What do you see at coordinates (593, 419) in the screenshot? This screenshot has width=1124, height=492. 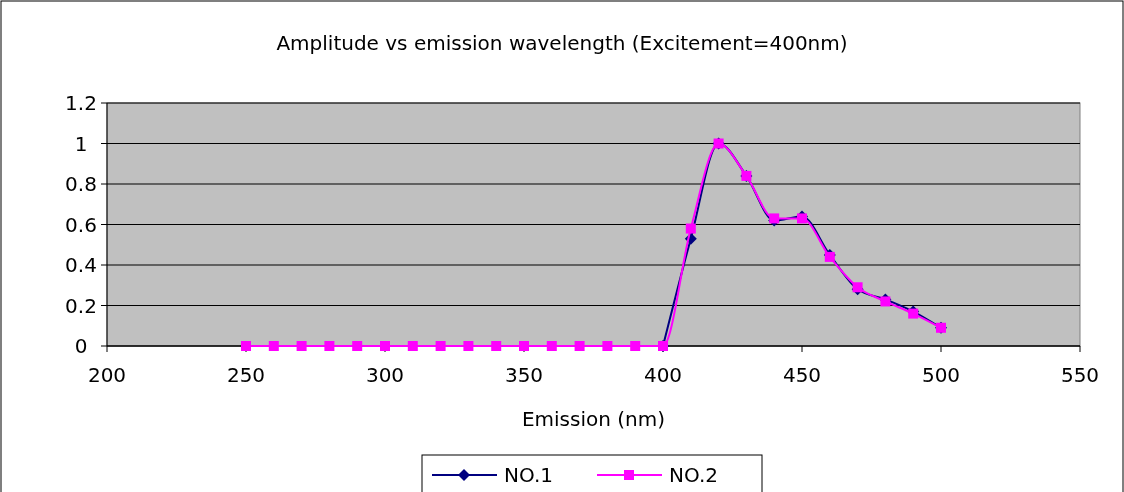 I see `x-axis-title: Emission (nm)` at bounding box center [593, 419].